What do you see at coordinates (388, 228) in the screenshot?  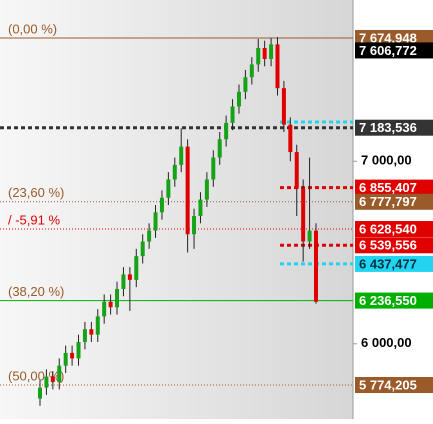 I see `price-label: 6 628,540` at bounding box center [388, 228].